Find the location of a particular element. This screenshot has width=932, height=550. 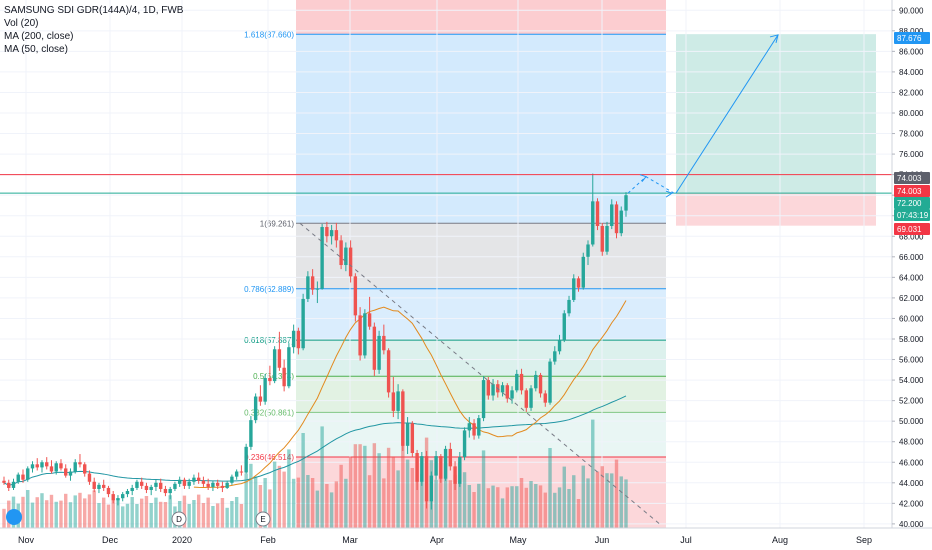

price-tag-label: 72.200 is located at coordinates (909, 203).